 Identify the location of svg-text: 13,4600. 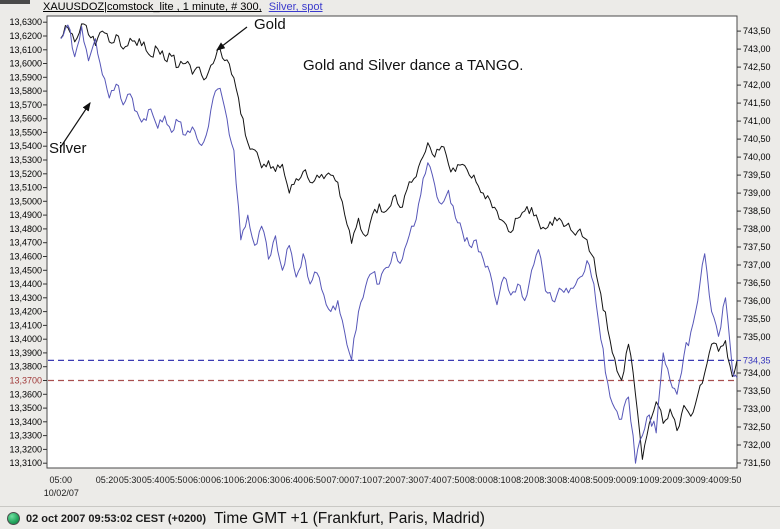
(25, 257).